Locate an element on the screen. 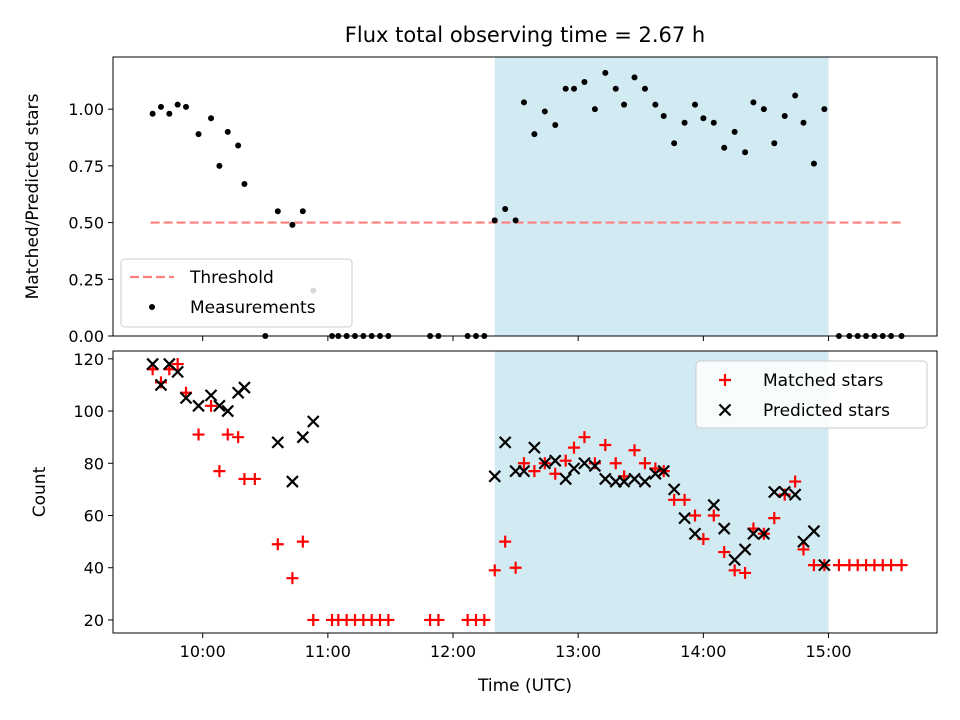 The width and height of the screenshot is (960, 720). y-tick-label: 20 is located at coordinates (94, 620).